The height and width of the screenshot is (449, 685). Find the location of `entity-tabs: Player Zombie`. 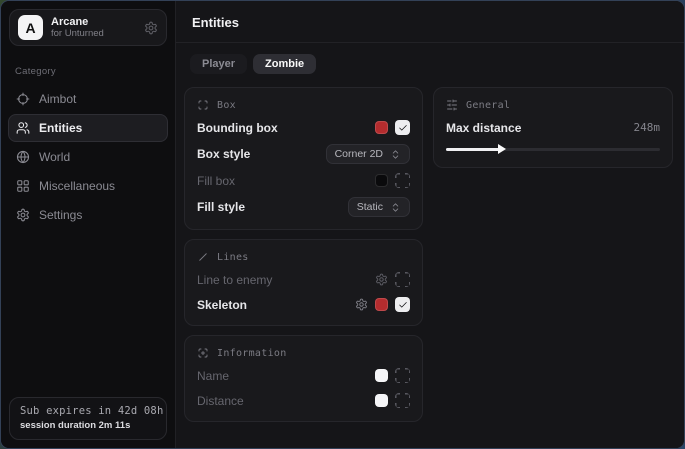

entity-tabs: Player Zombie is located at coordinates (430, 59).